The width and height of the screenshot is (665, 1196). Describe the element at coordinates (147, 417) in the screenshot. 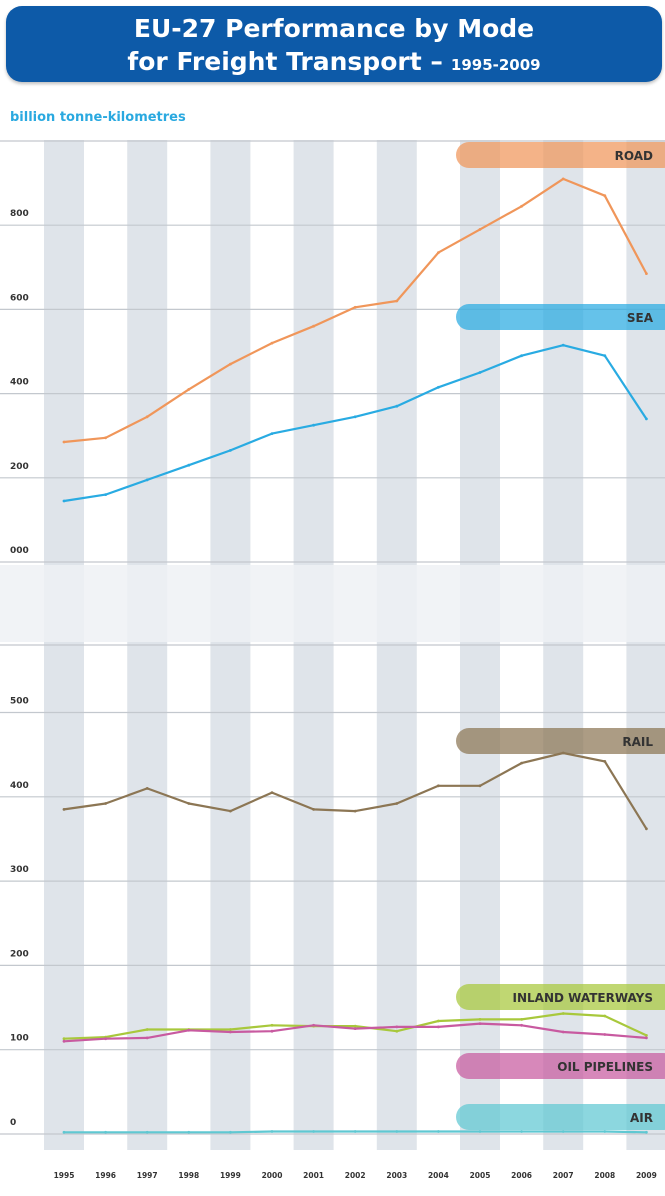

I see `road-point-1997` at that location.